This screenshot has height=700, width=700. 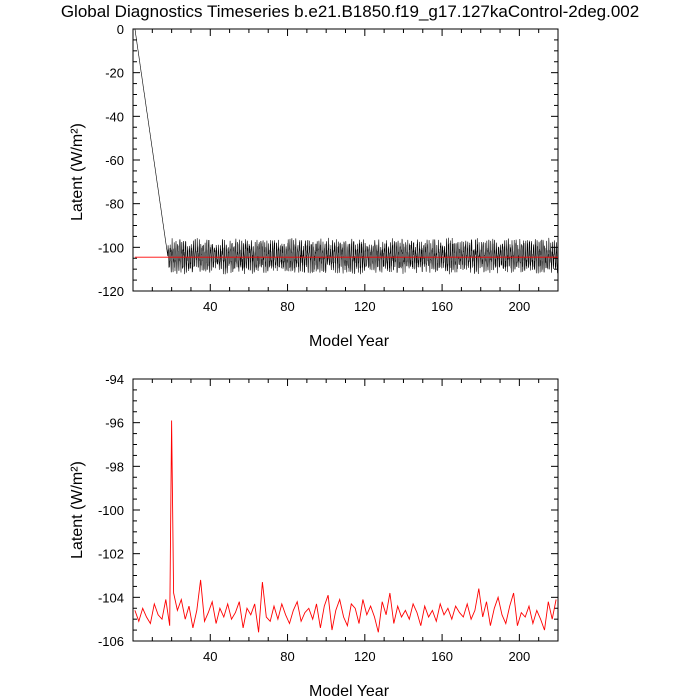 What do you see at coordinates (111, 597) in the screenshot?
I see `y-tick-label: -104` at bounding box center [111, 597].